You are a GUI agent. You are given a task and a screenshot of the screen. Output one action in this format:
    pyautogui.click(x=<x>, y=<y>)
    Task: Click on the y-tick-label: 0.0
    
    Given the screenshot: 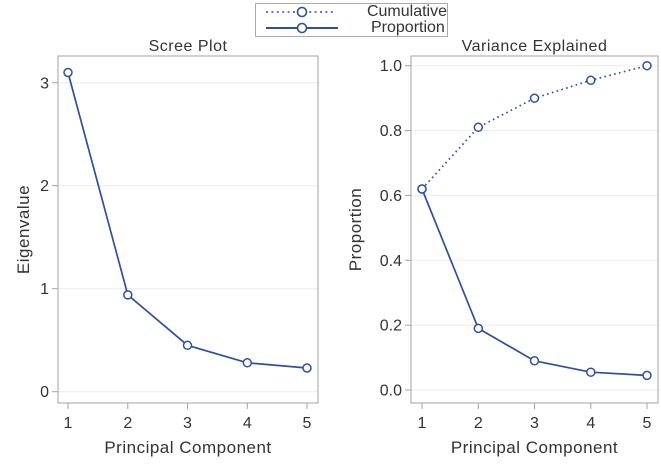 What is the action you would take?
    pyautogui.click(x=391, y=391)
    